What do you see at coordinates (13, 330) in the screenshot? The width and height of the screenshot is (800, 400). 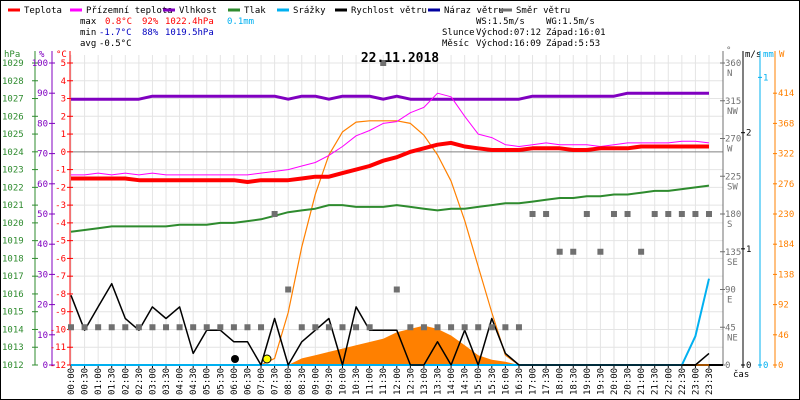 I see `pressure-tick-label: 1014` at bounding box center [13, 330].